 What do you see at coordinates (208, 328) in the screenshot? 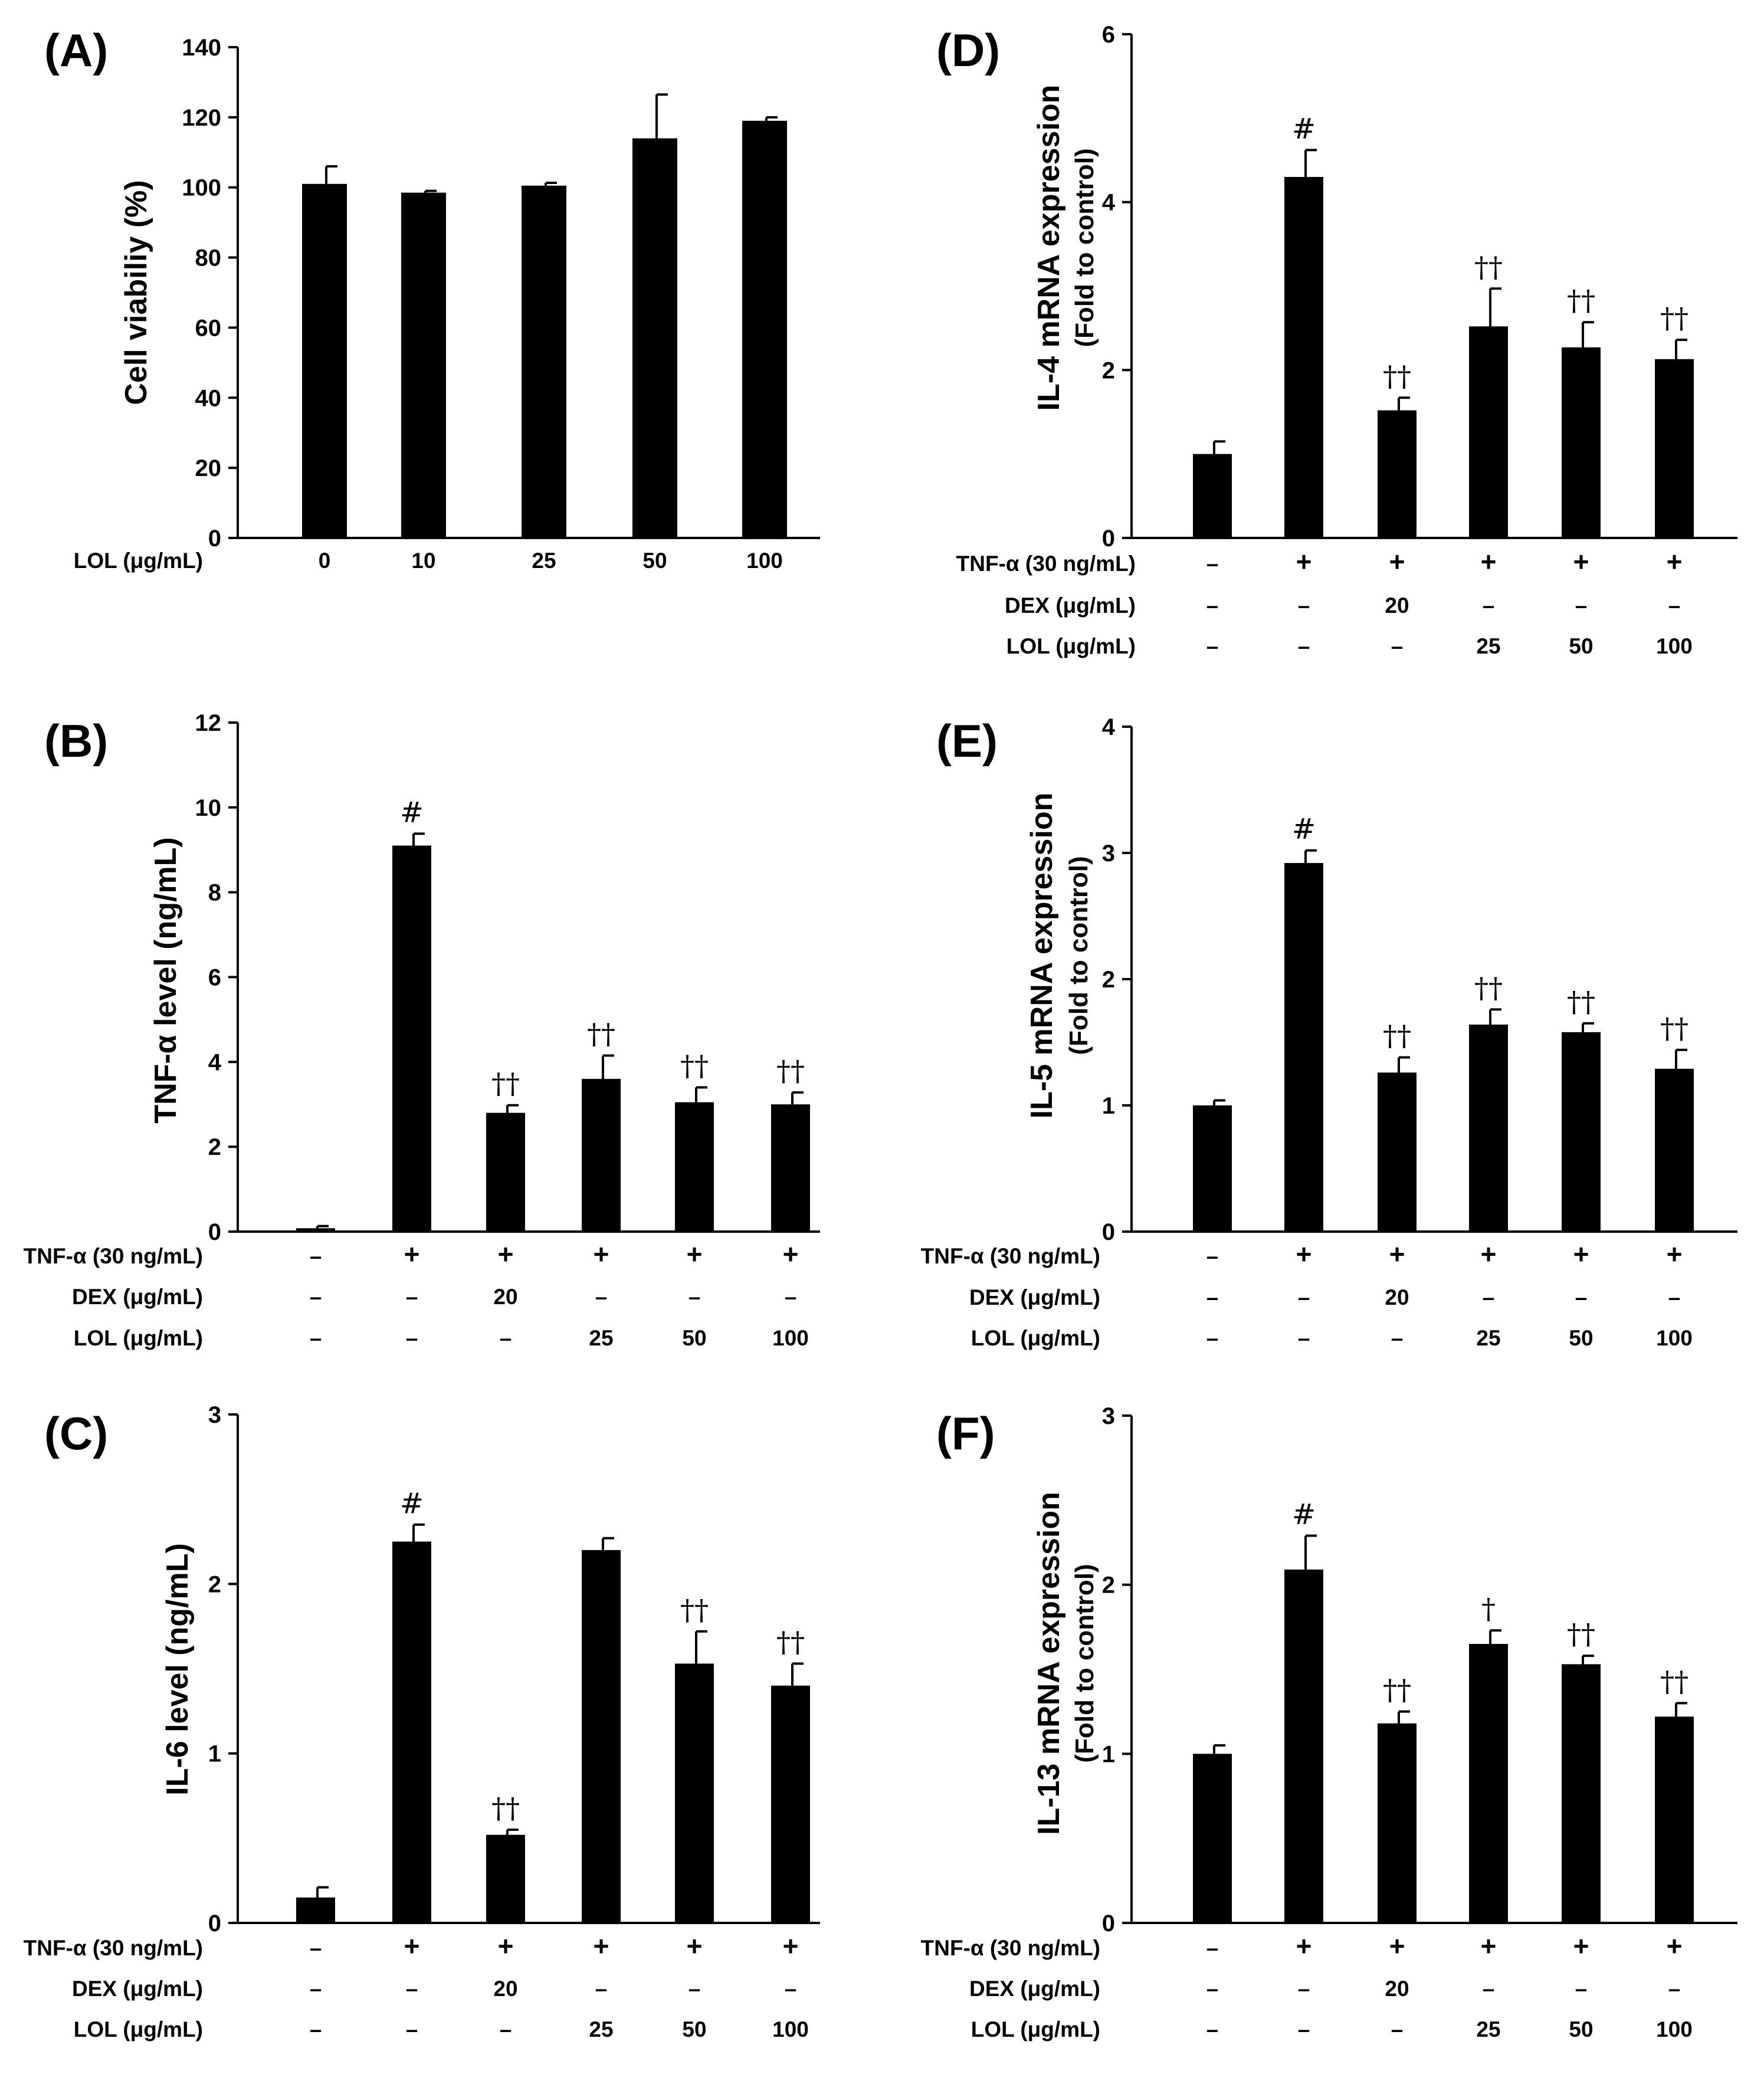
I see `y-tick-label: 60` at bounding box center [208, 328].